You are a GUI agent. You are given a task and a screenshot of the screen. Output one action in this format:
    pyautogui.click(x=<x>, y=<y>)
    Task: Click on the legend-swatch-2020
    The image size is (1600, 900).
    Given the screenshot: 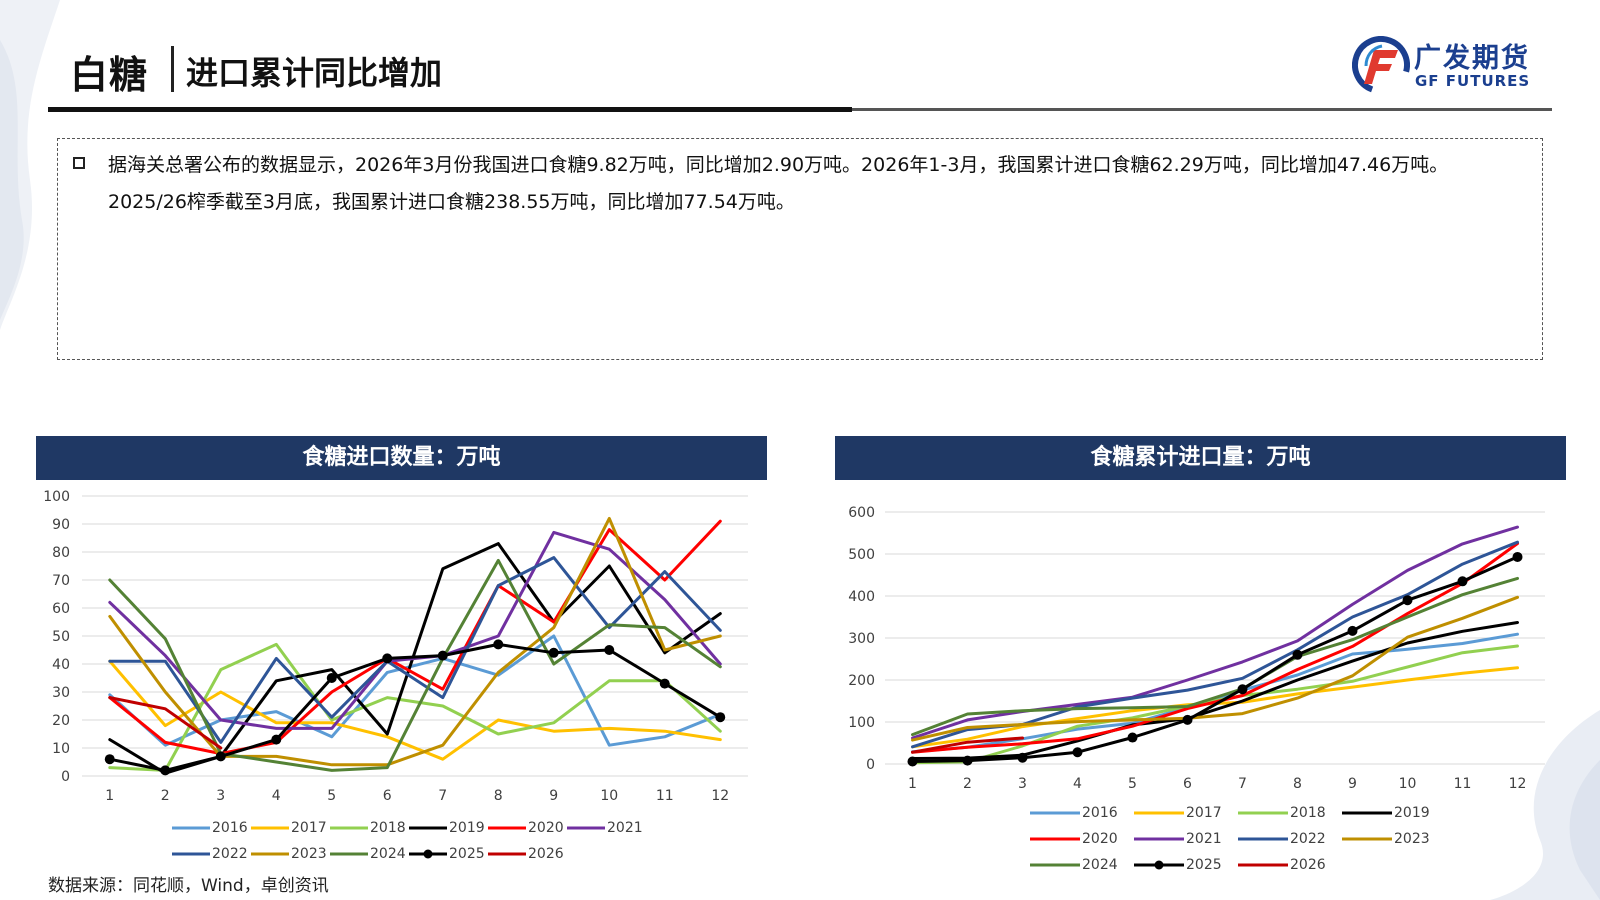 What is the action you would take?
    pyautogui.click(x=507, y=828)
    